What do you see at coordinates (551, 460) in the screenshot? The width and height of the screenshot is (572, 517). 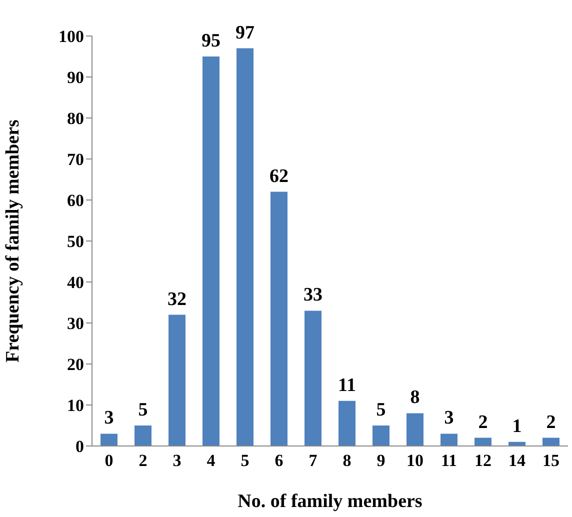 I see `x-tick-label: 15` at bounding box center [551, 460].